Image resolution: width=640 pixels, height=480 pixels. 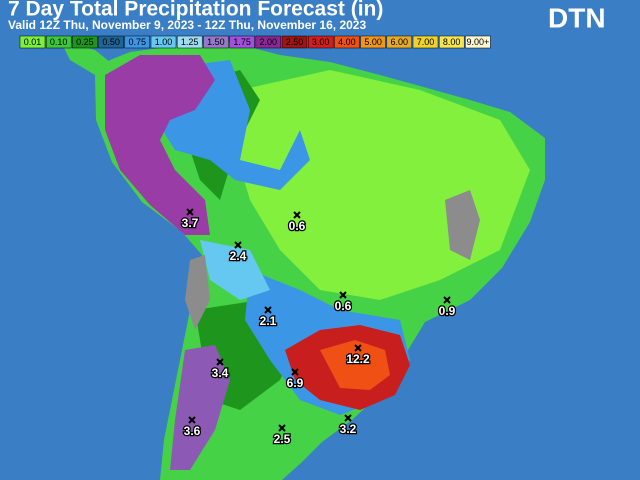 What do you see at coordinates (238, 256) in the screenshot?
I see `point-label: 2.4` at bounding box center [238, 256].